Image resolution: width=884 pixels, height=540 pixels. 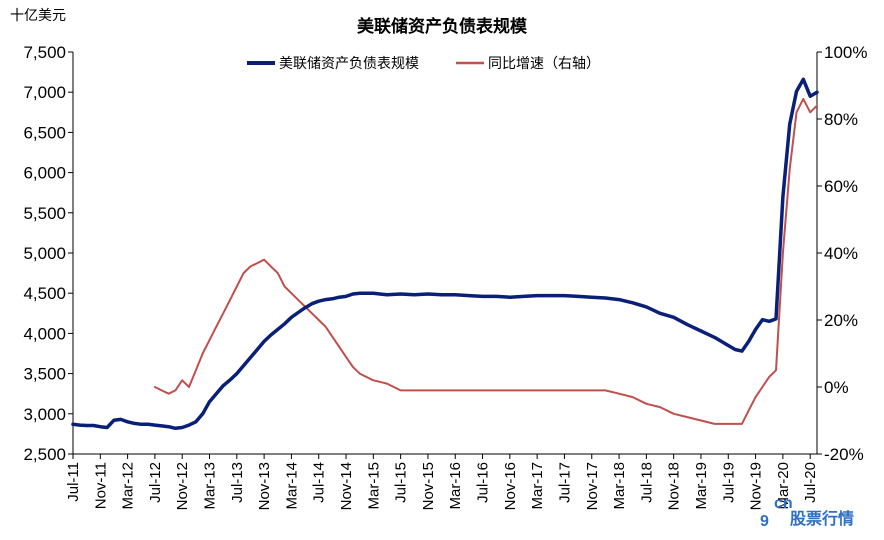 I want to click on y-right-tick-label: 0%, so click(x=836, y=387).